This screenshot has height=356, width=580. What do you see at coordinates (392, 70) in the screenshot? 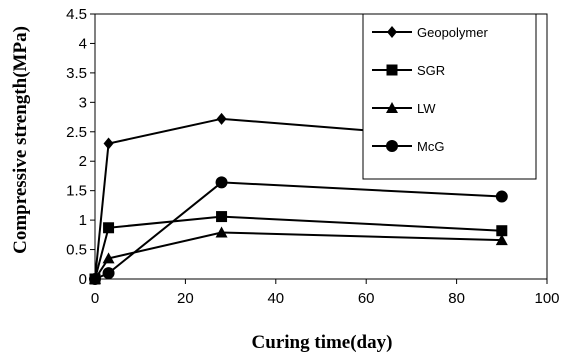
I see `legend-marker-square` at bounding box center [392, 70].